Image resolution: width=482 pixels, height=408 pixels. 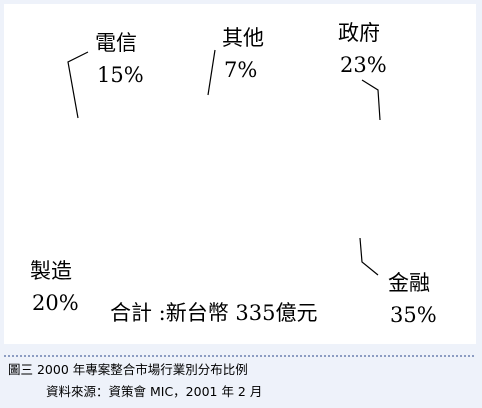 What do you see at coordinates (51, 271) in the screenshot?
I see `slice-label: 製造` at bounding box center [51, 271].